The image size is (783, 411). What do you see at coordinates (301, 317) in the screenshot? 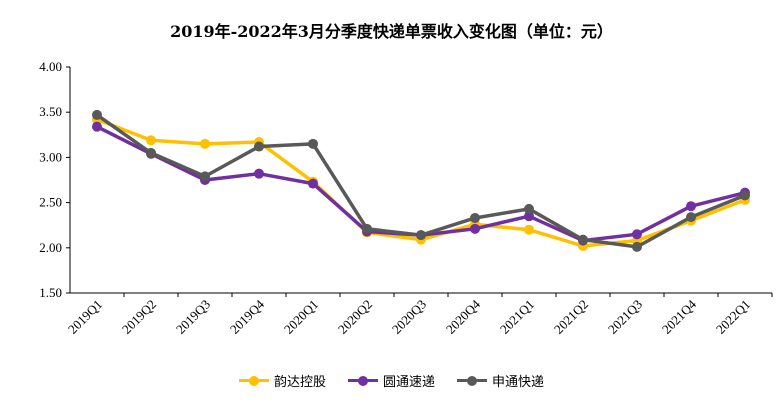
I see `x-tick-label: 2020Q1` at bounding box center [301, 317].